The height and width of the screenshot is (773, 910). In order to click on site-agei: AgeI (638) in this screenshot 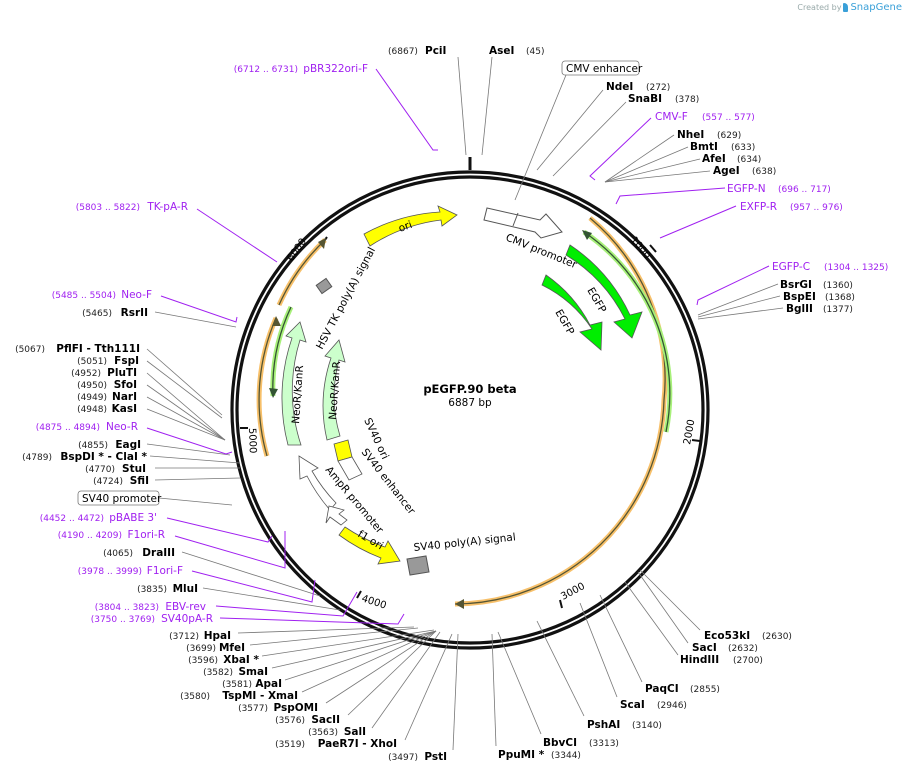, I will do `click(690, 174)`.